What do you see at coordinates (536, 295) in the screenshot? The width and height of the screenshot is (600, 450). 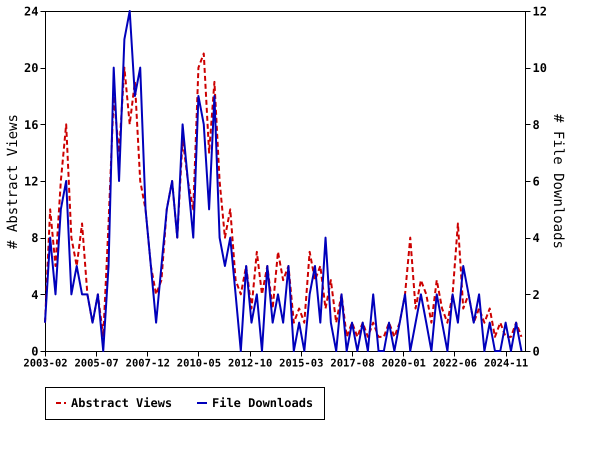 I see `y2-tick-label: 2` at bounding box center [536, 295].